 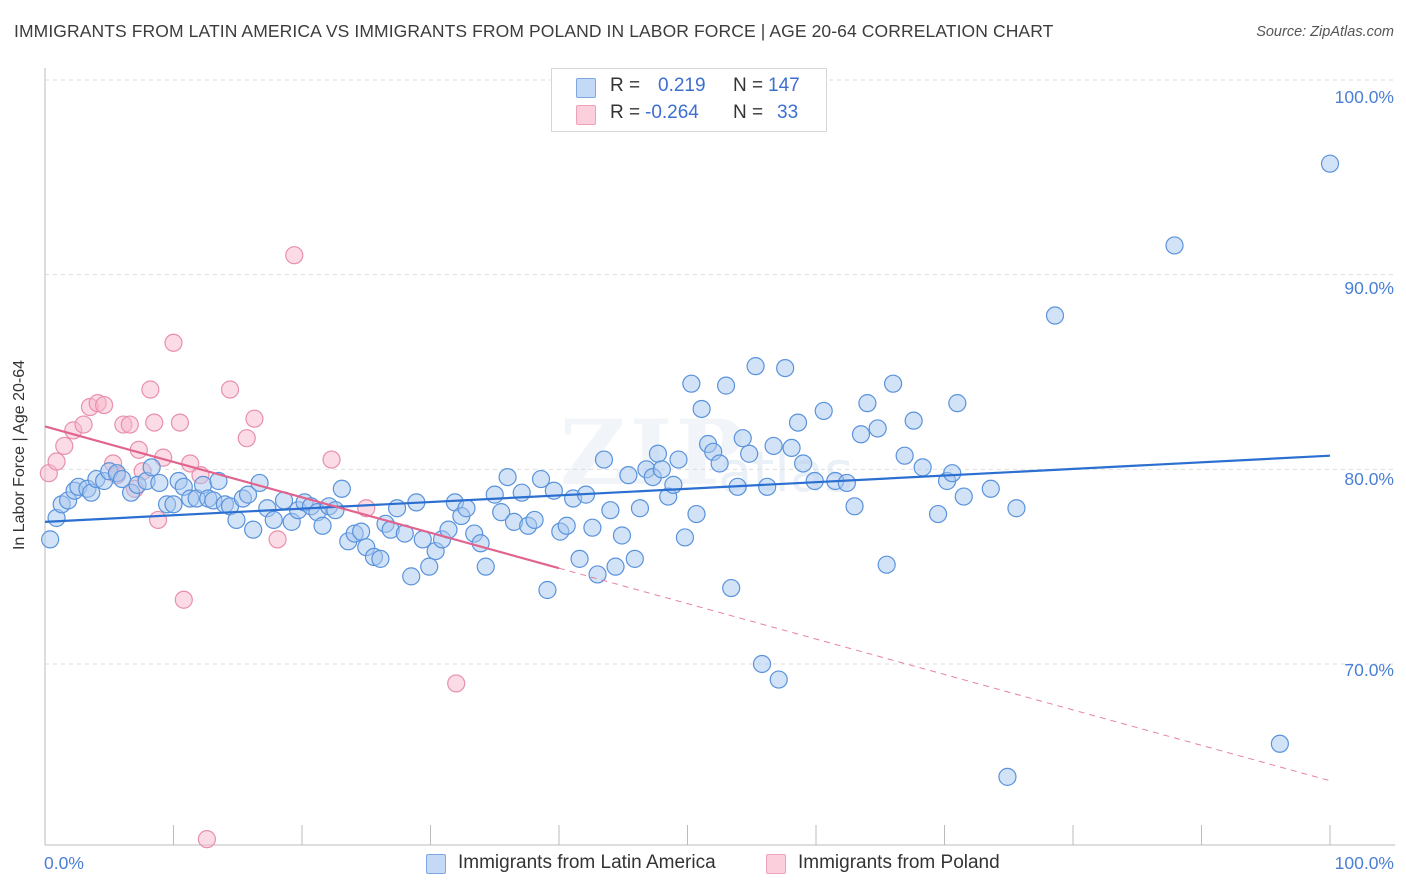 I want to click on y-tick-label: 80.0%, so click(x=1369, y=479).